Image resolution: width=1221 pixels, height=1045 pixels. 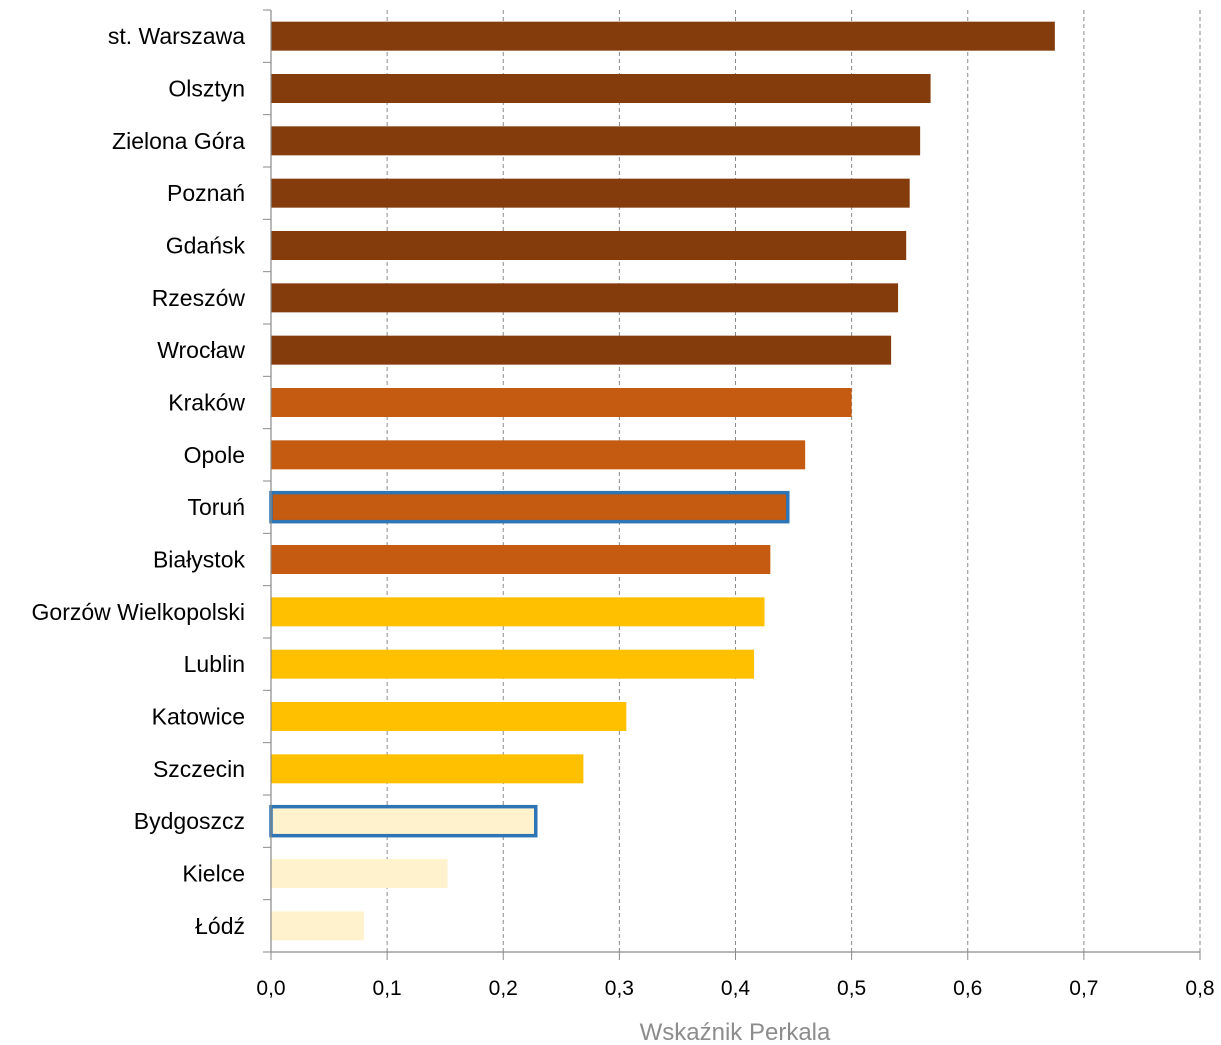 What do you see at coordinates (198, 717) in the screenshot?
I see `category-label: Katowice` at bounding box center [198, 717].